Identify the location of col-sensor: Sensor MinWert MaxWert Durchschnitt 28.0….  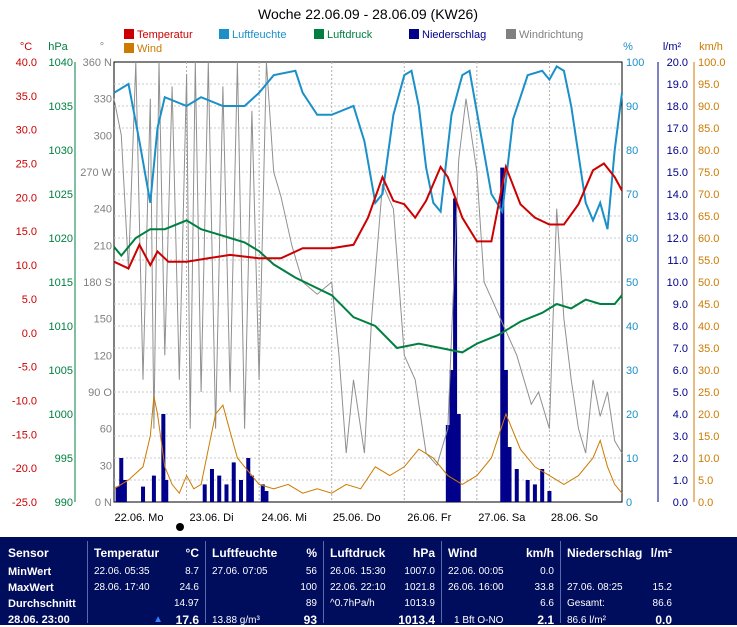
(43, 583).